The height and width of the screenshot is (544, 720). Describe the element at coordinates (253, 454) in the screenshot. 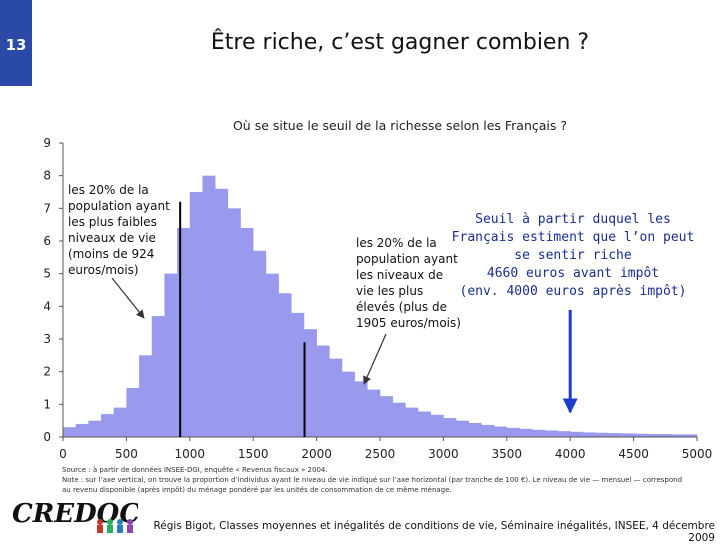

I see `x-tick-label: 1500` at that location.